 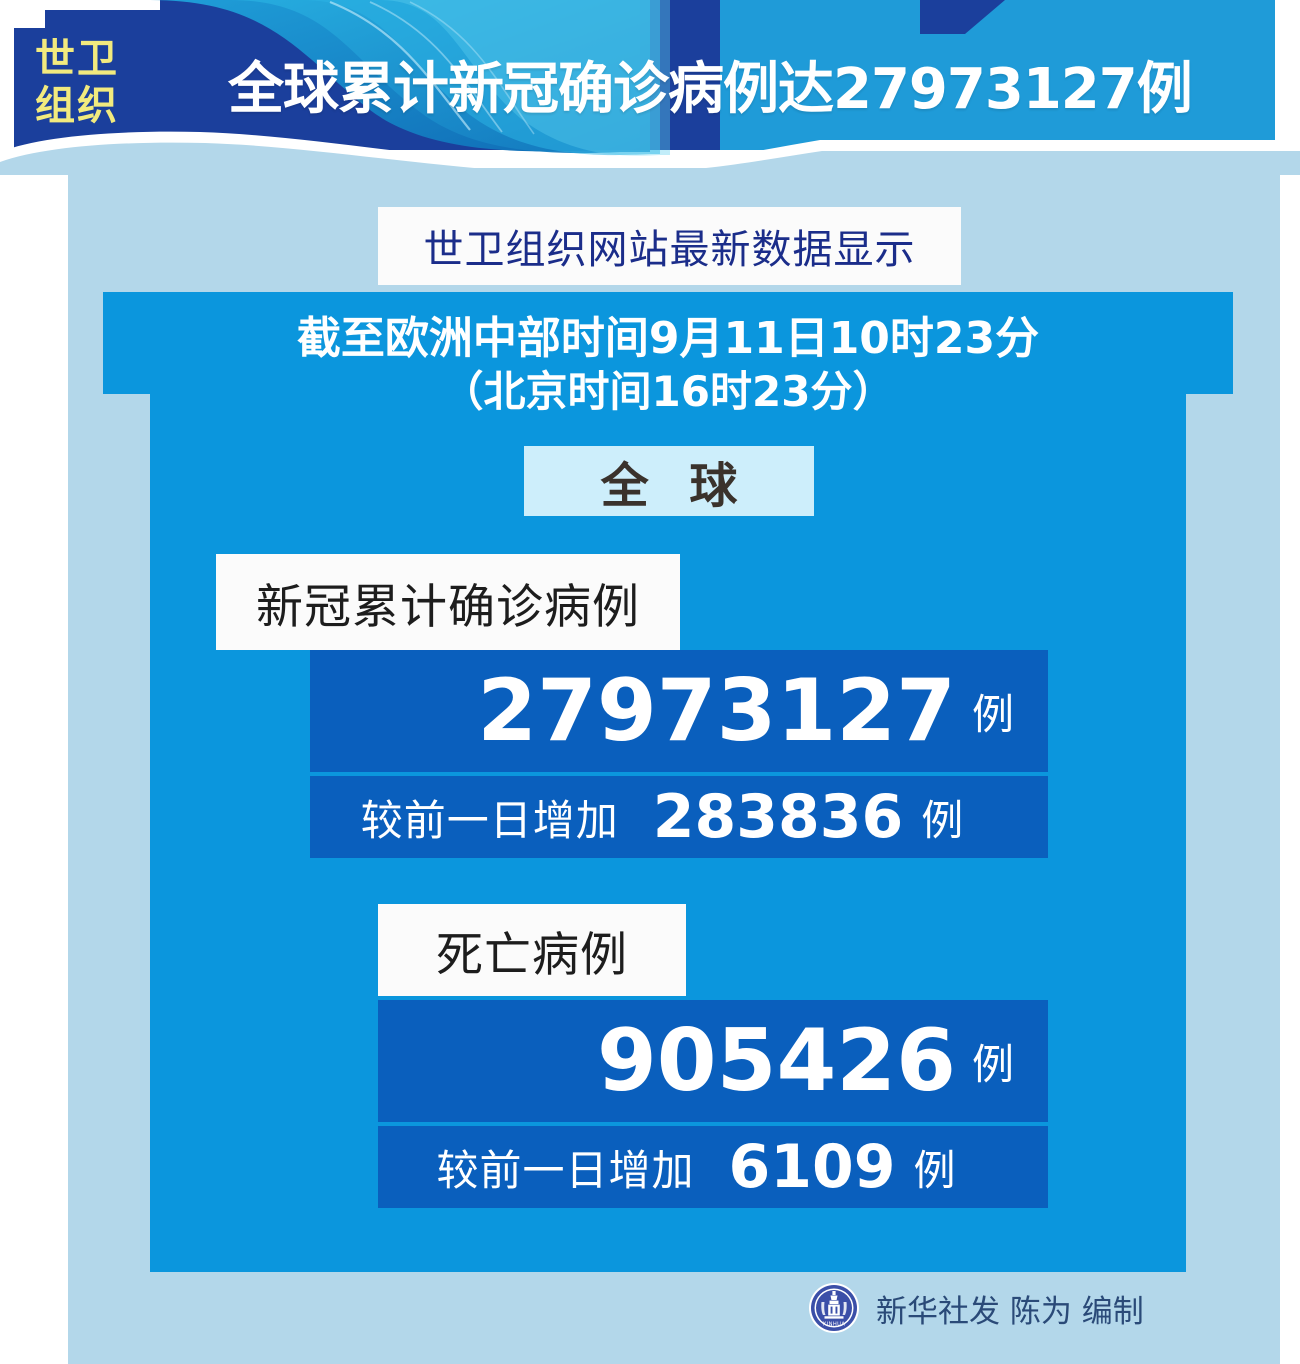 I want to click on footer-credit: XINHUA 新华社发 陈为 编制, so click(x=976, y=1308).